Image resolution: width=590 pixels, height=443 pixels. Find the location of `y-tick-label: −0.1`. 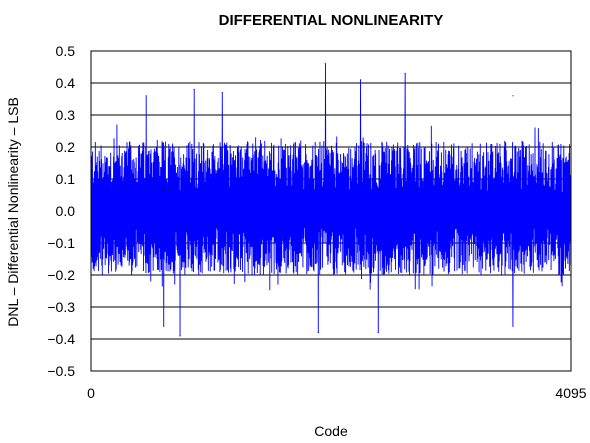

y-tick-label: −0.1 is located at coordinates (61, 243).